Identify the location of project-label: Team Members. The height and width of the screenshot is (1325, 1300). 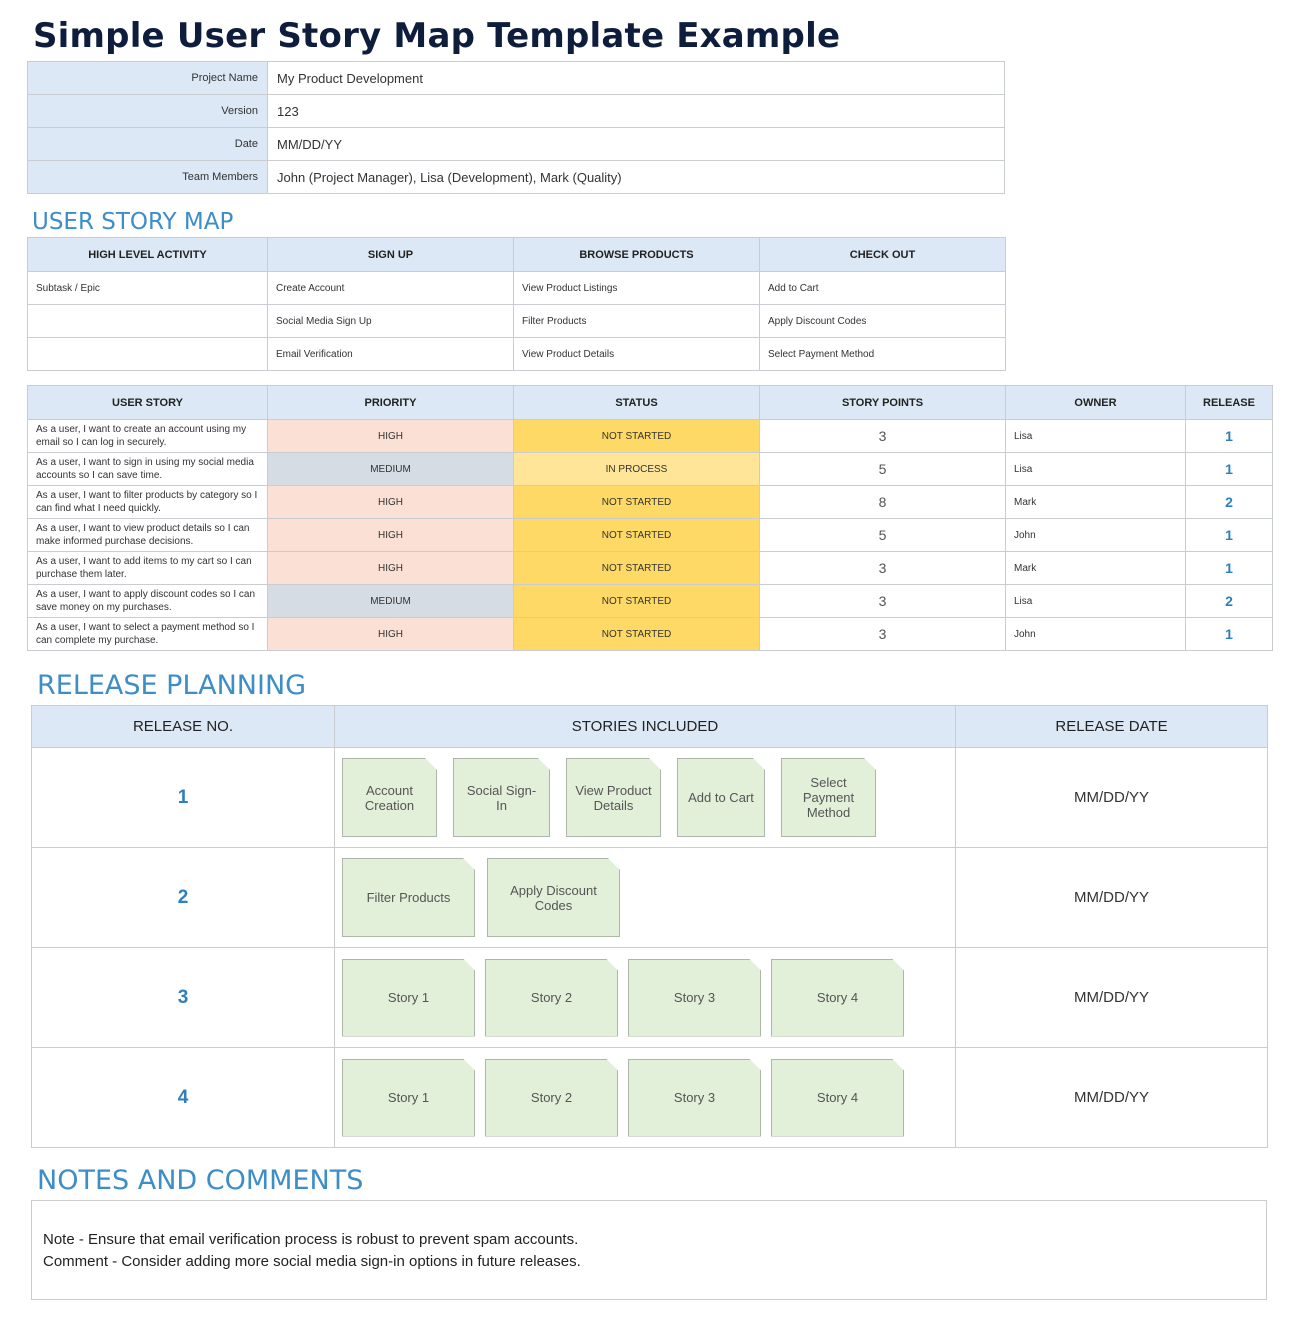
(147, 177).